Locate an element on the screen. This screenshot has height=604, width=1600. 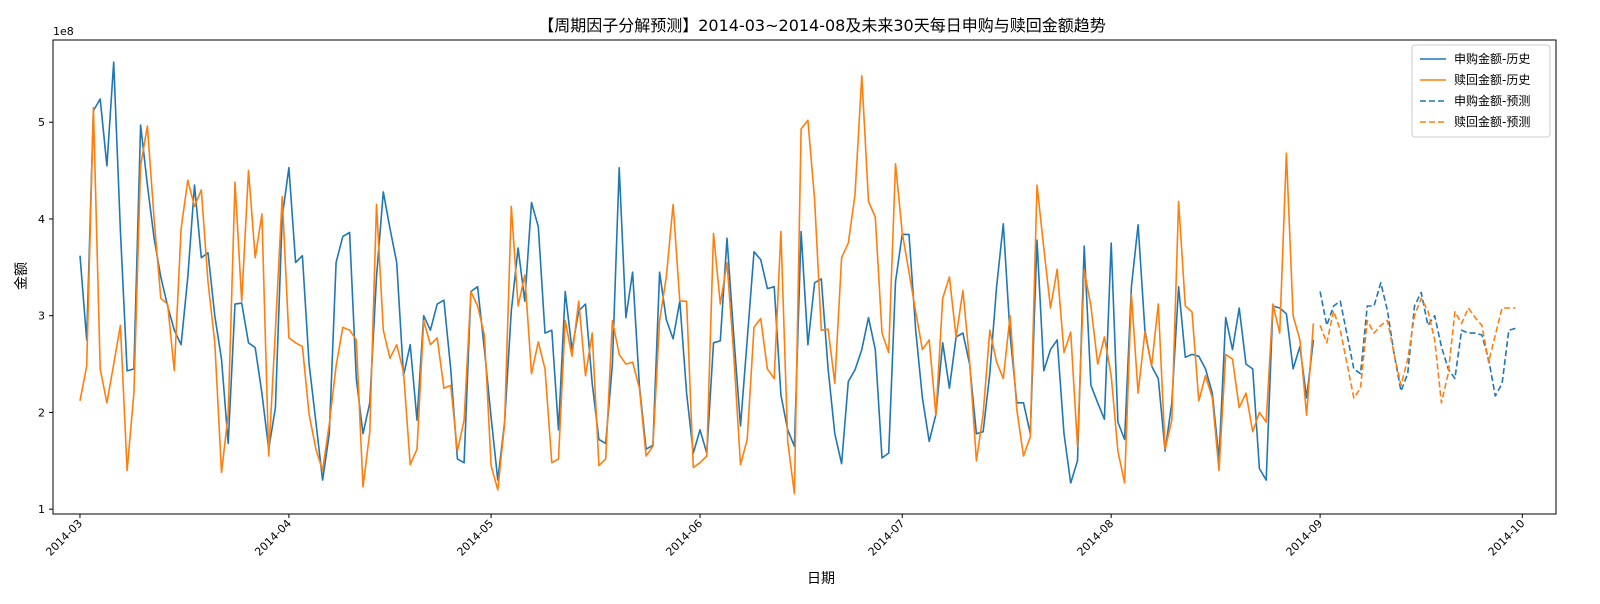
y-tick-label: 2 is located at coordinates (41, 412).